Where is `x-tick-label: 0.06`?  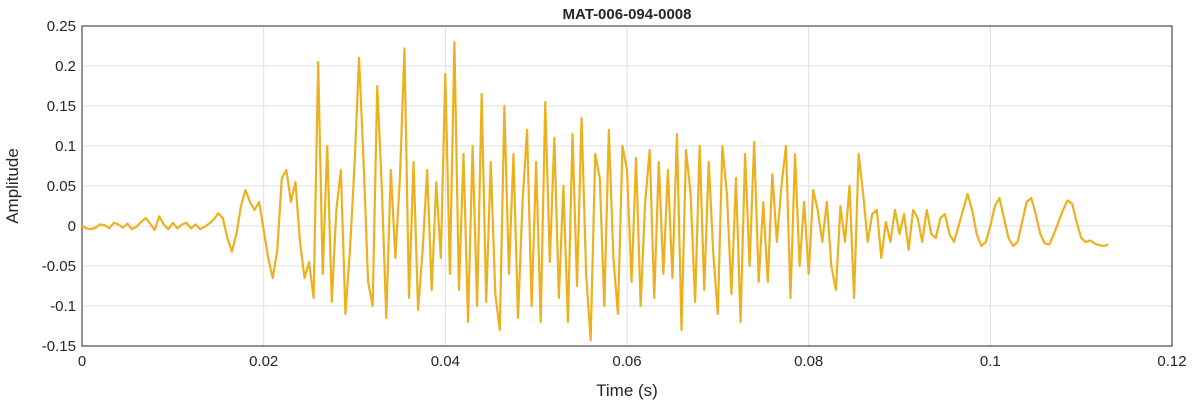
x-tick-label: 0.06 is located at coordinates (626, 361).